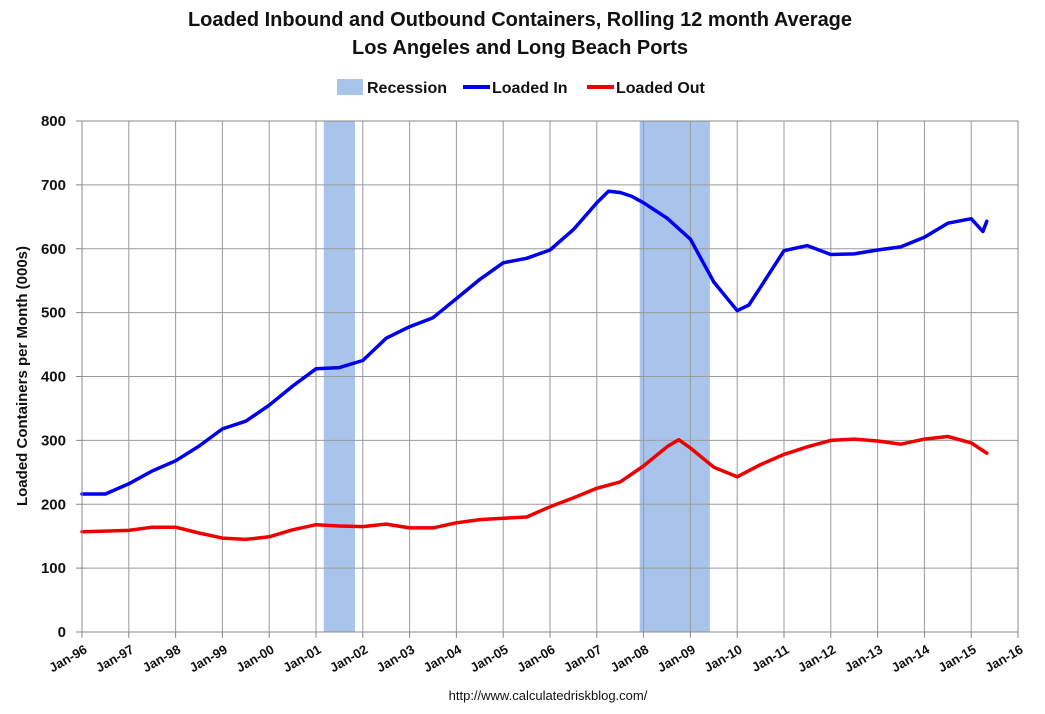 The height and width of the screenshot is (714, 1045). Describe the element at coordinates (582, 659) in the screenshot. I see `x-tick-label-11: Jan-07` at that location.